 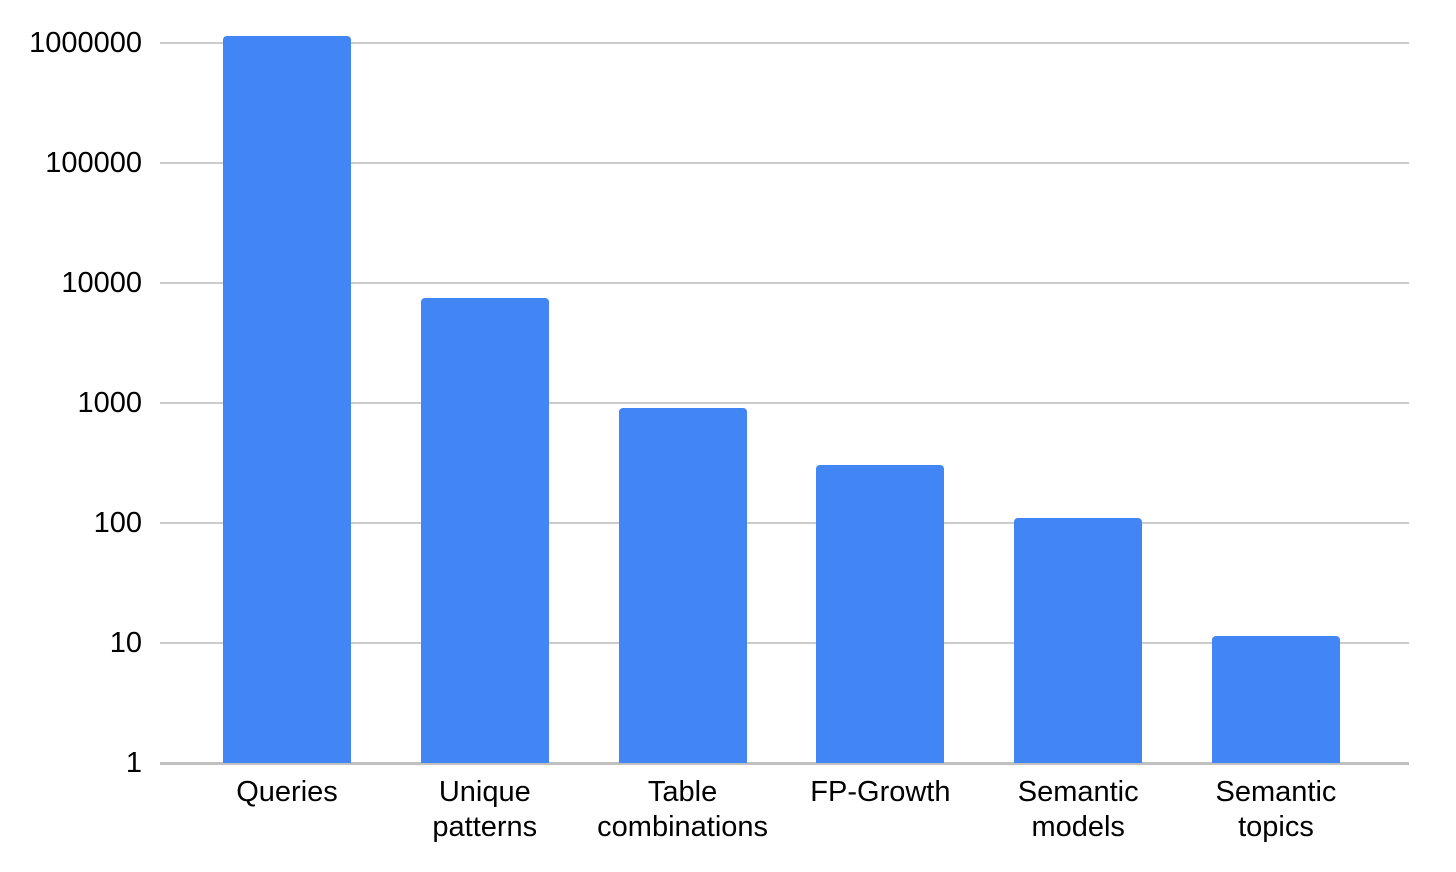 I want to click on x-axis-category-label: Table combinations, so click(x=683, y=809).